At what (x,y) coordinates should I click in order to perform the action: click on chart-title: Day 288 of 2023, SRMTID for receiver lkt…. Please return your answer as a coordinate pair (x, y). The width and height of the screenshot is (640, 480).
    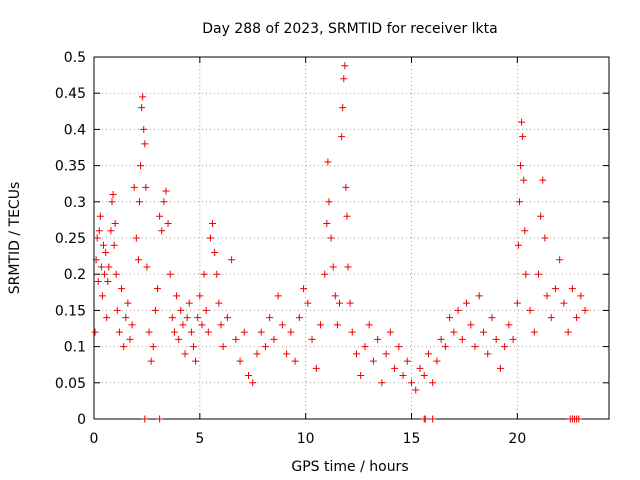
    Looking at the image, I should click on (349, 29).